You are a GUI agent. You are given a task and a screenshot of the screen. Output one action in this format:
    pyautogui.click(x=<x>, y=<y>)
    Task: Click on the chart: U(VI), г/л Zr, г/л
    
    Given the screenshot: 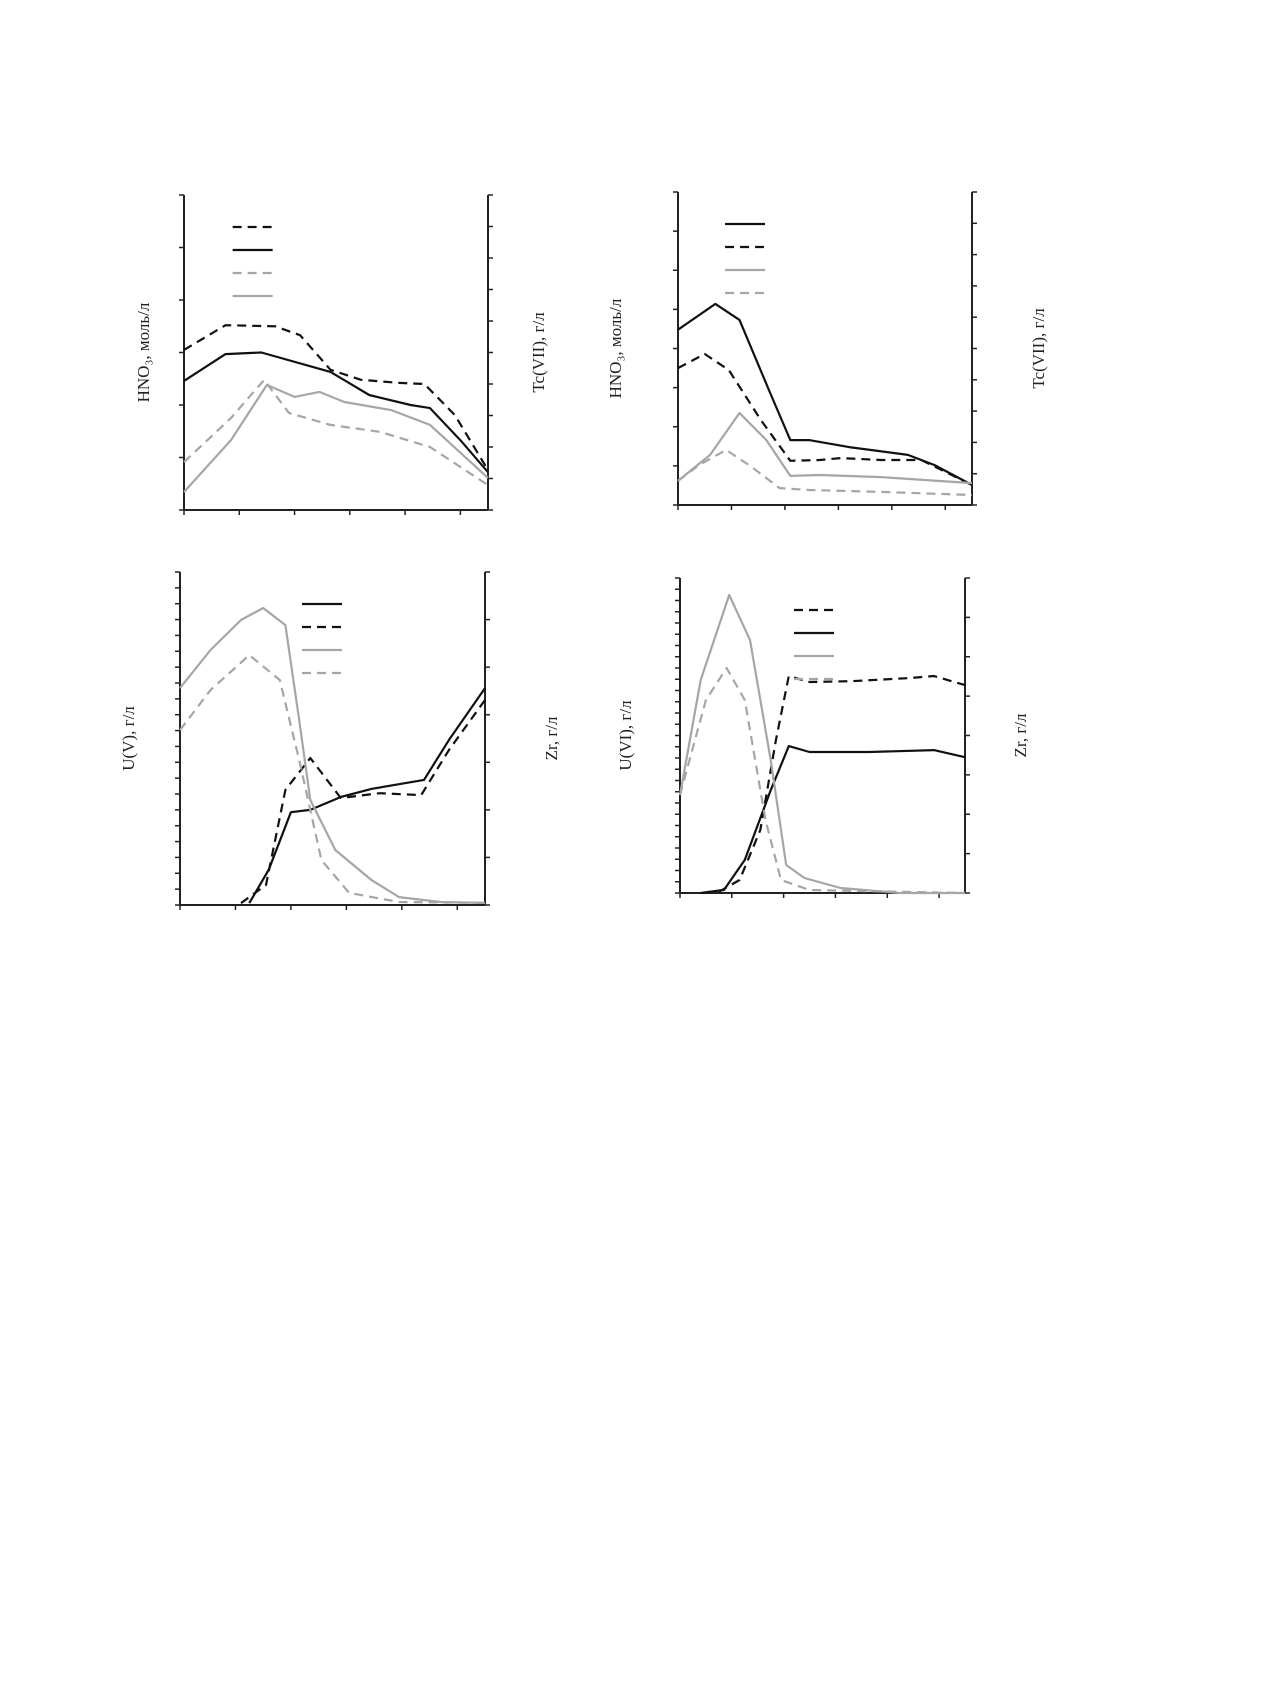 What is the action you would take?
    pyautogui.click(x=823, y=737)
    